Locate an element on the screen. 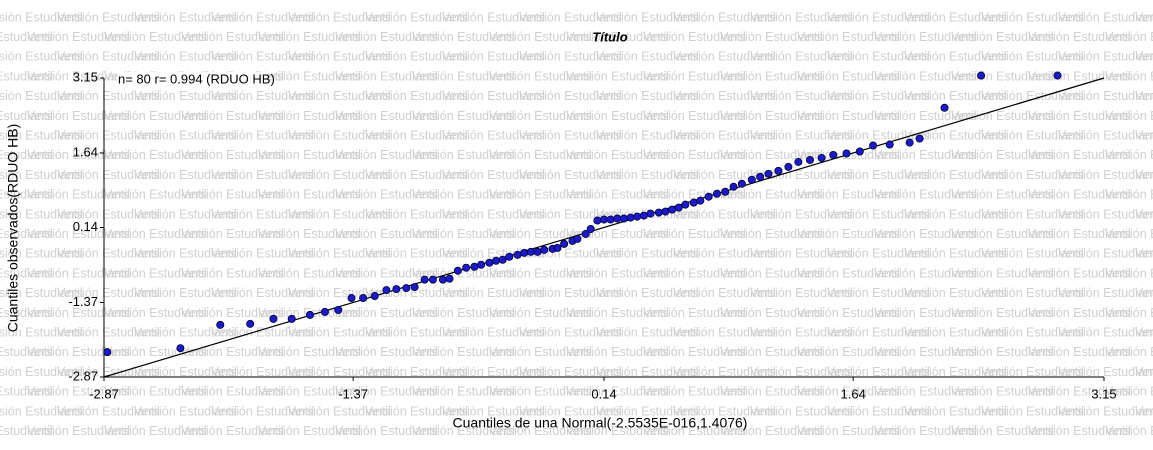 The width and height of the screenshot is (1153, 450). y-tick-label: -2.87 is located at coordinates (83, 375).